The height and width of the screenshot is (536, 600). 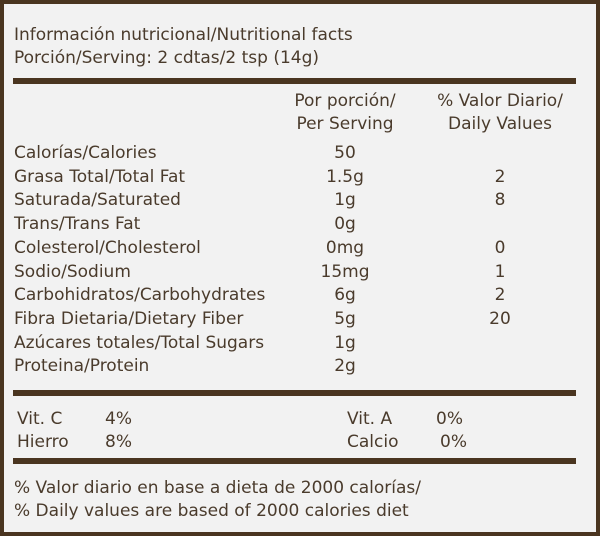 What do you see at coordinates (77, 224) in the screenshot?
I see `nutrient-name: Trans/Trans Fat` at bounding box center [77, 224].